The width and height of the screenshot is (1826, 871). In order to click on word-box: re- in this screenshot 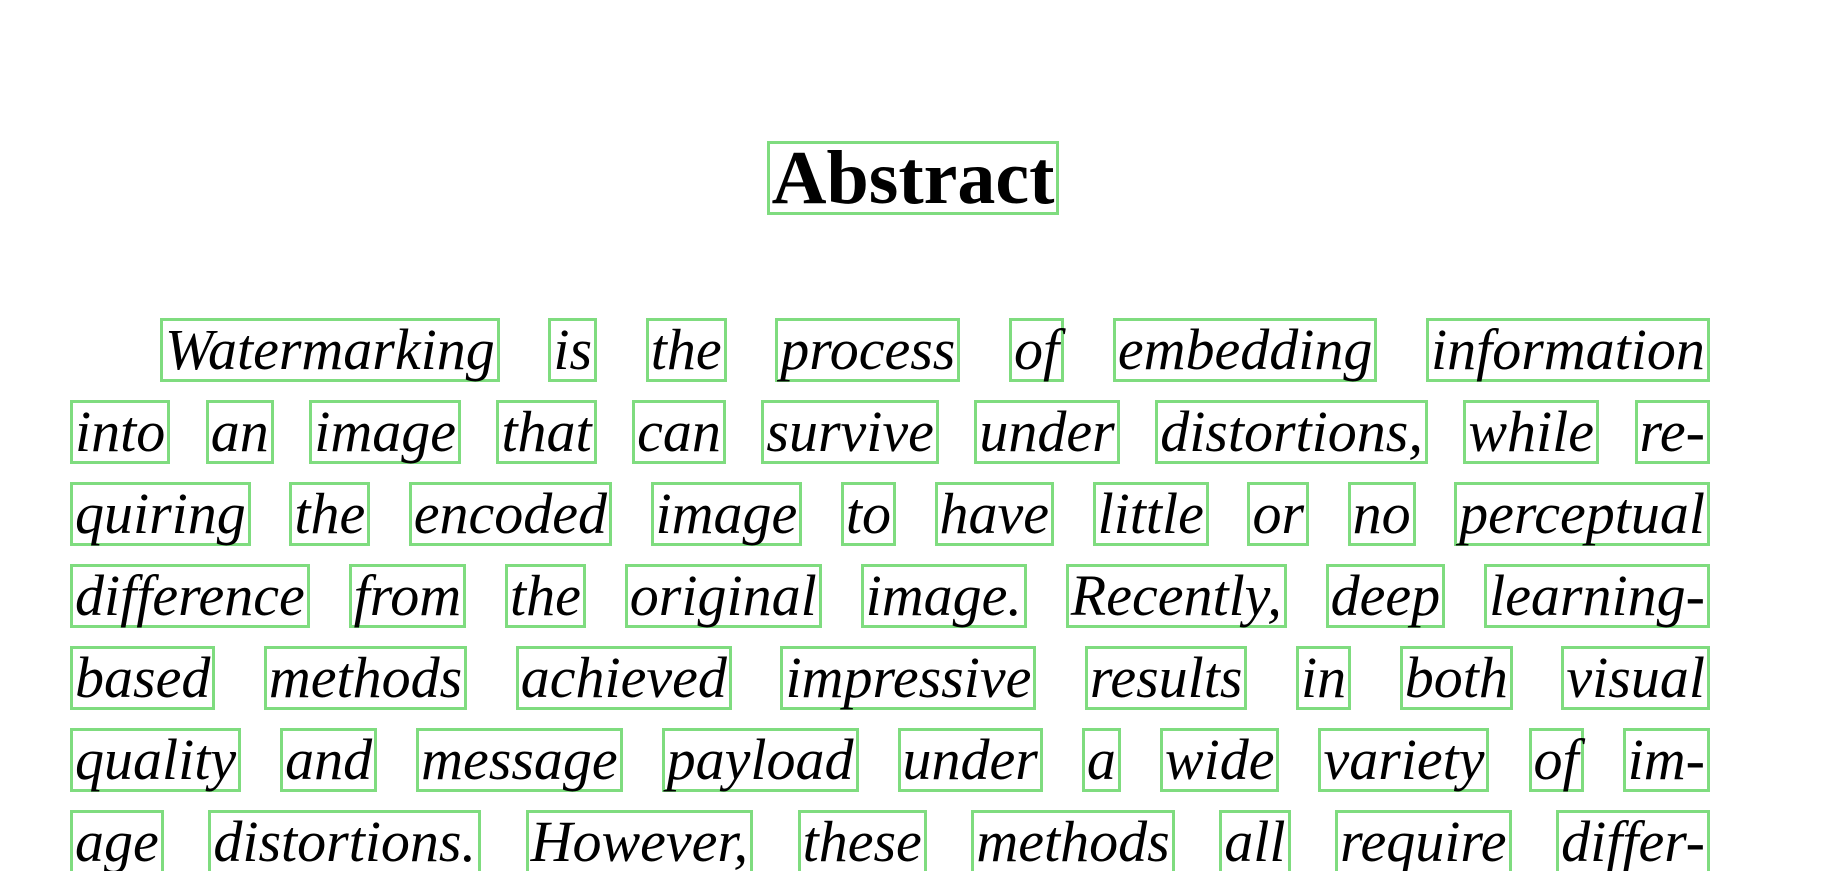, I will do `click(1672, 432)`.